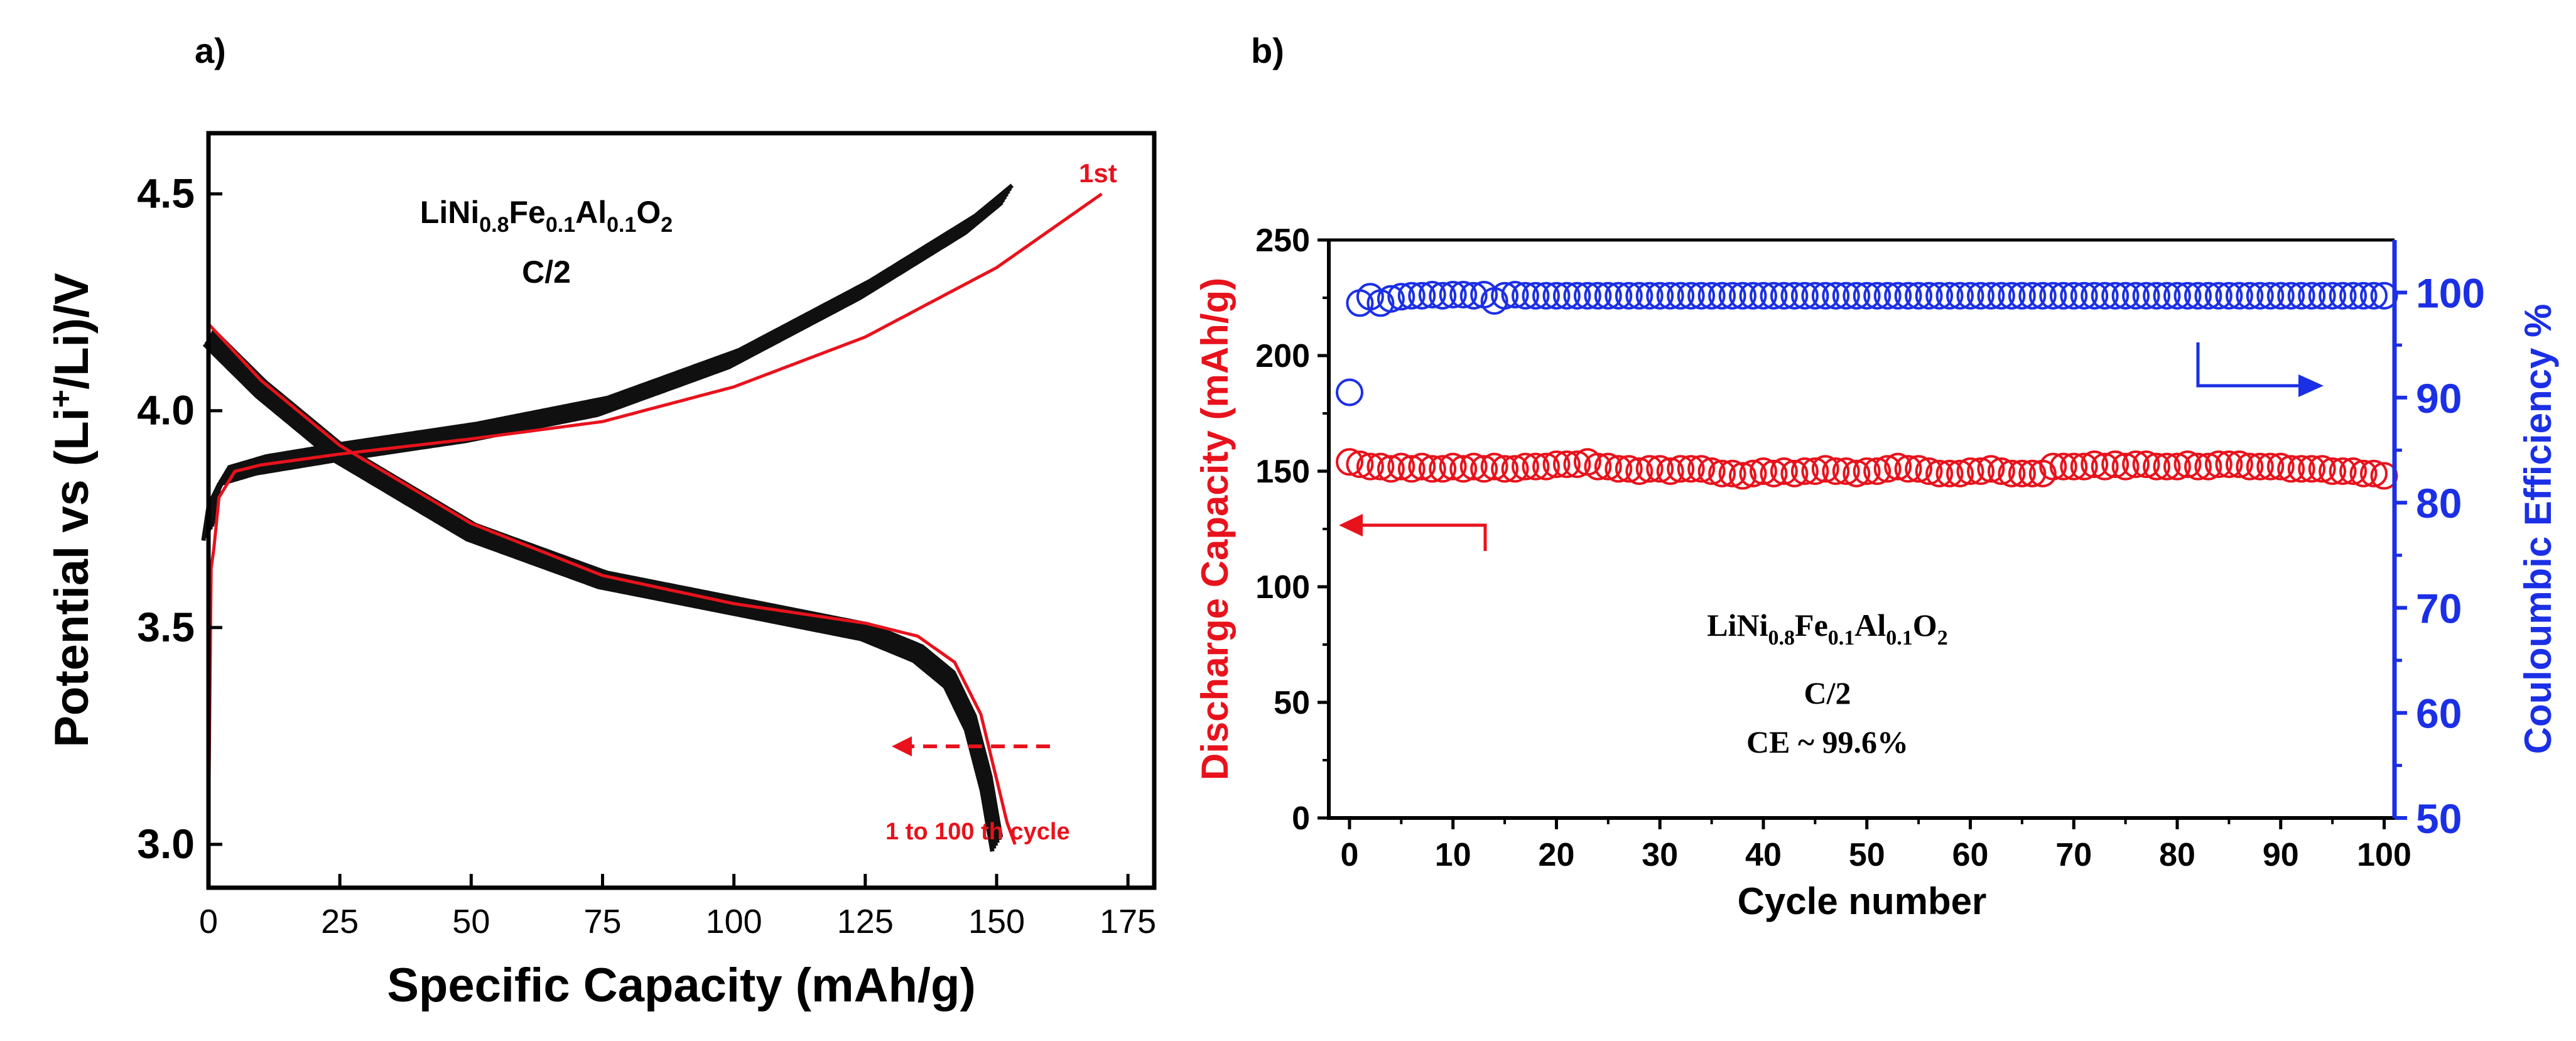  Describe the element at coordinates (1862, 901) in the screenshot. I see `panel-b-x-axis-label: Cycle number` at that location.